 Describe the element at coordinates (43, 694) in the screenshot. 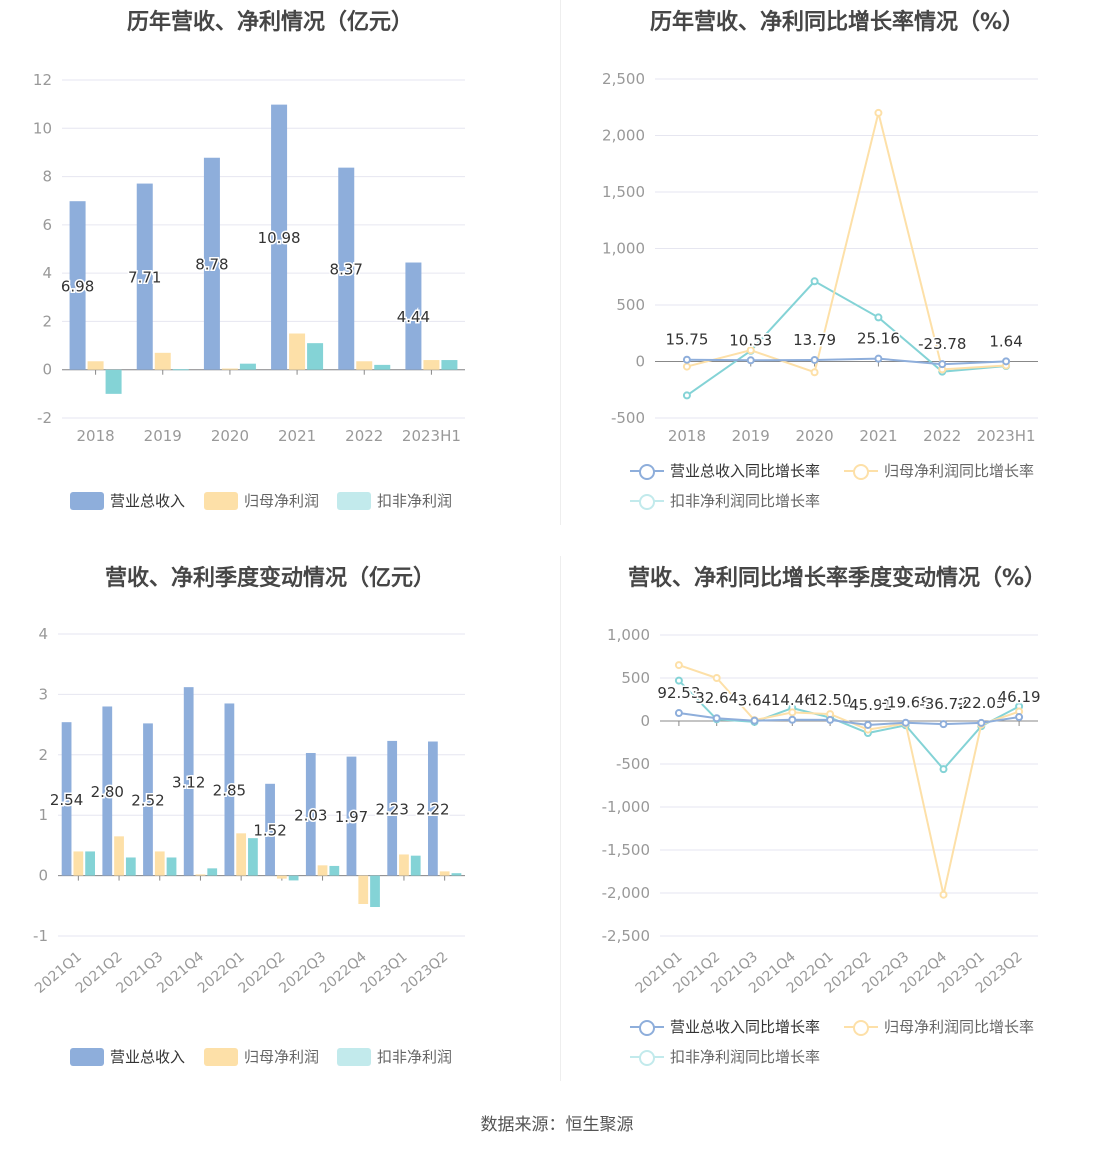

I see `y-tick-label: 3` at that location.